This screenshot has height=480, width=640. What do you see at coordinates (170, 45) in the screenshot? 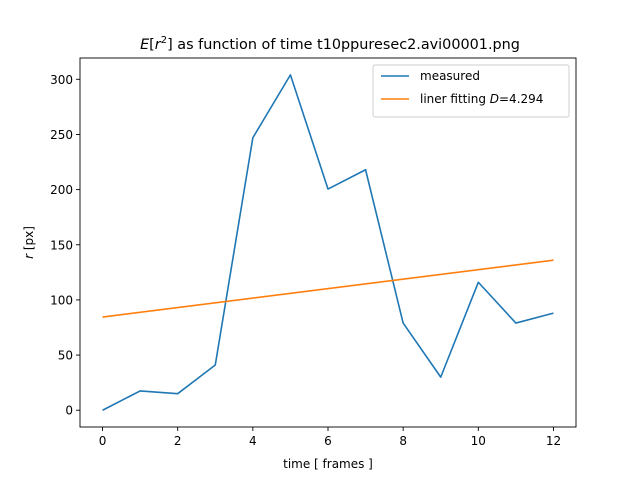
I see `title-bracket-close: ]` at bounding box center [170, 45].